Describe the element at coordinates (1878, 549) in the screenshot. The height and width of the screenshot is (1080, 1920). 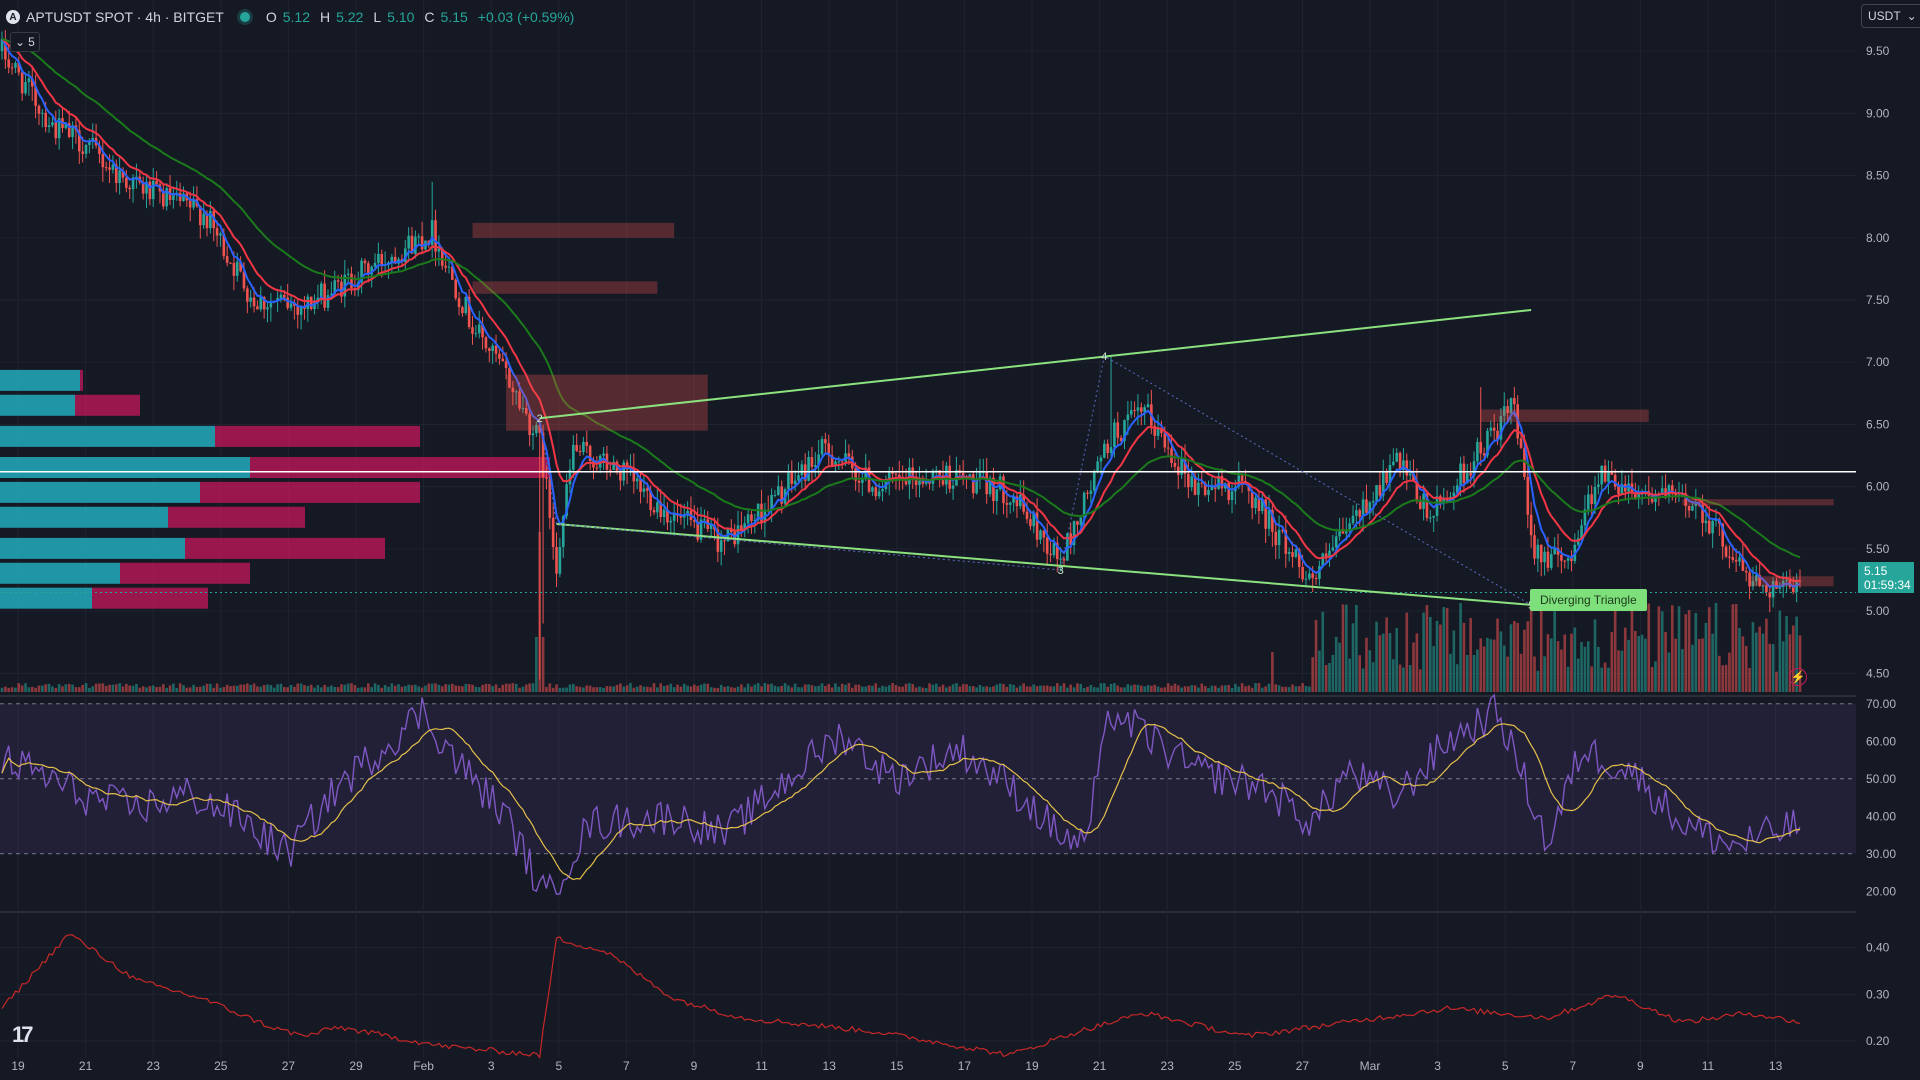
I see `price-tick-label: 5.50` at that location.